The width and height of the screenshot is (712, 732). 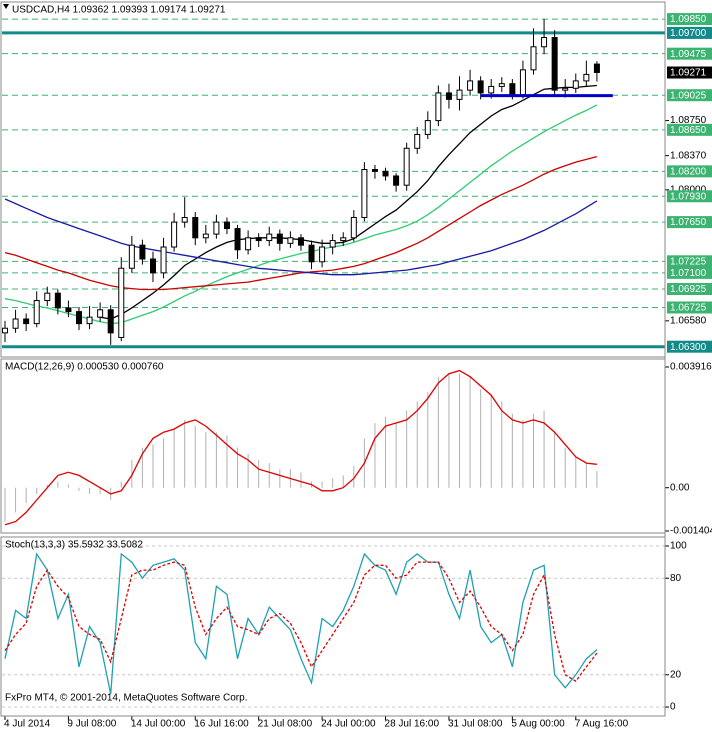 I want to click on price-label: 1.06300, so click(x=688, y=347).